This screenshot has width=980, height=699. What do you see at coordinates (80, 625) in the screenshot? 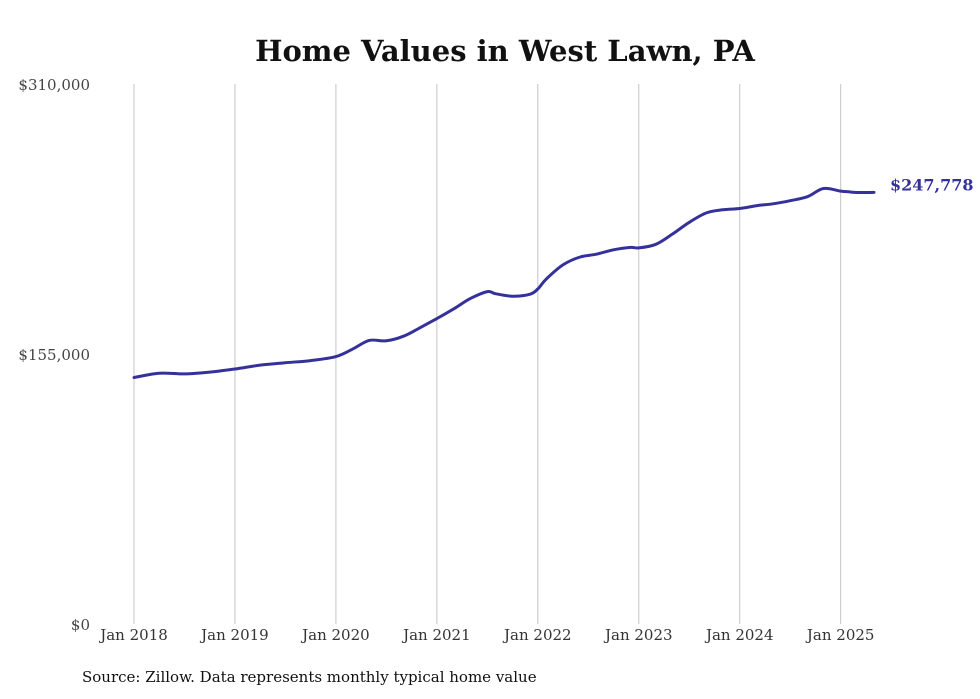
I see `y-tick-label: $0` at bounding box center [80, 625].